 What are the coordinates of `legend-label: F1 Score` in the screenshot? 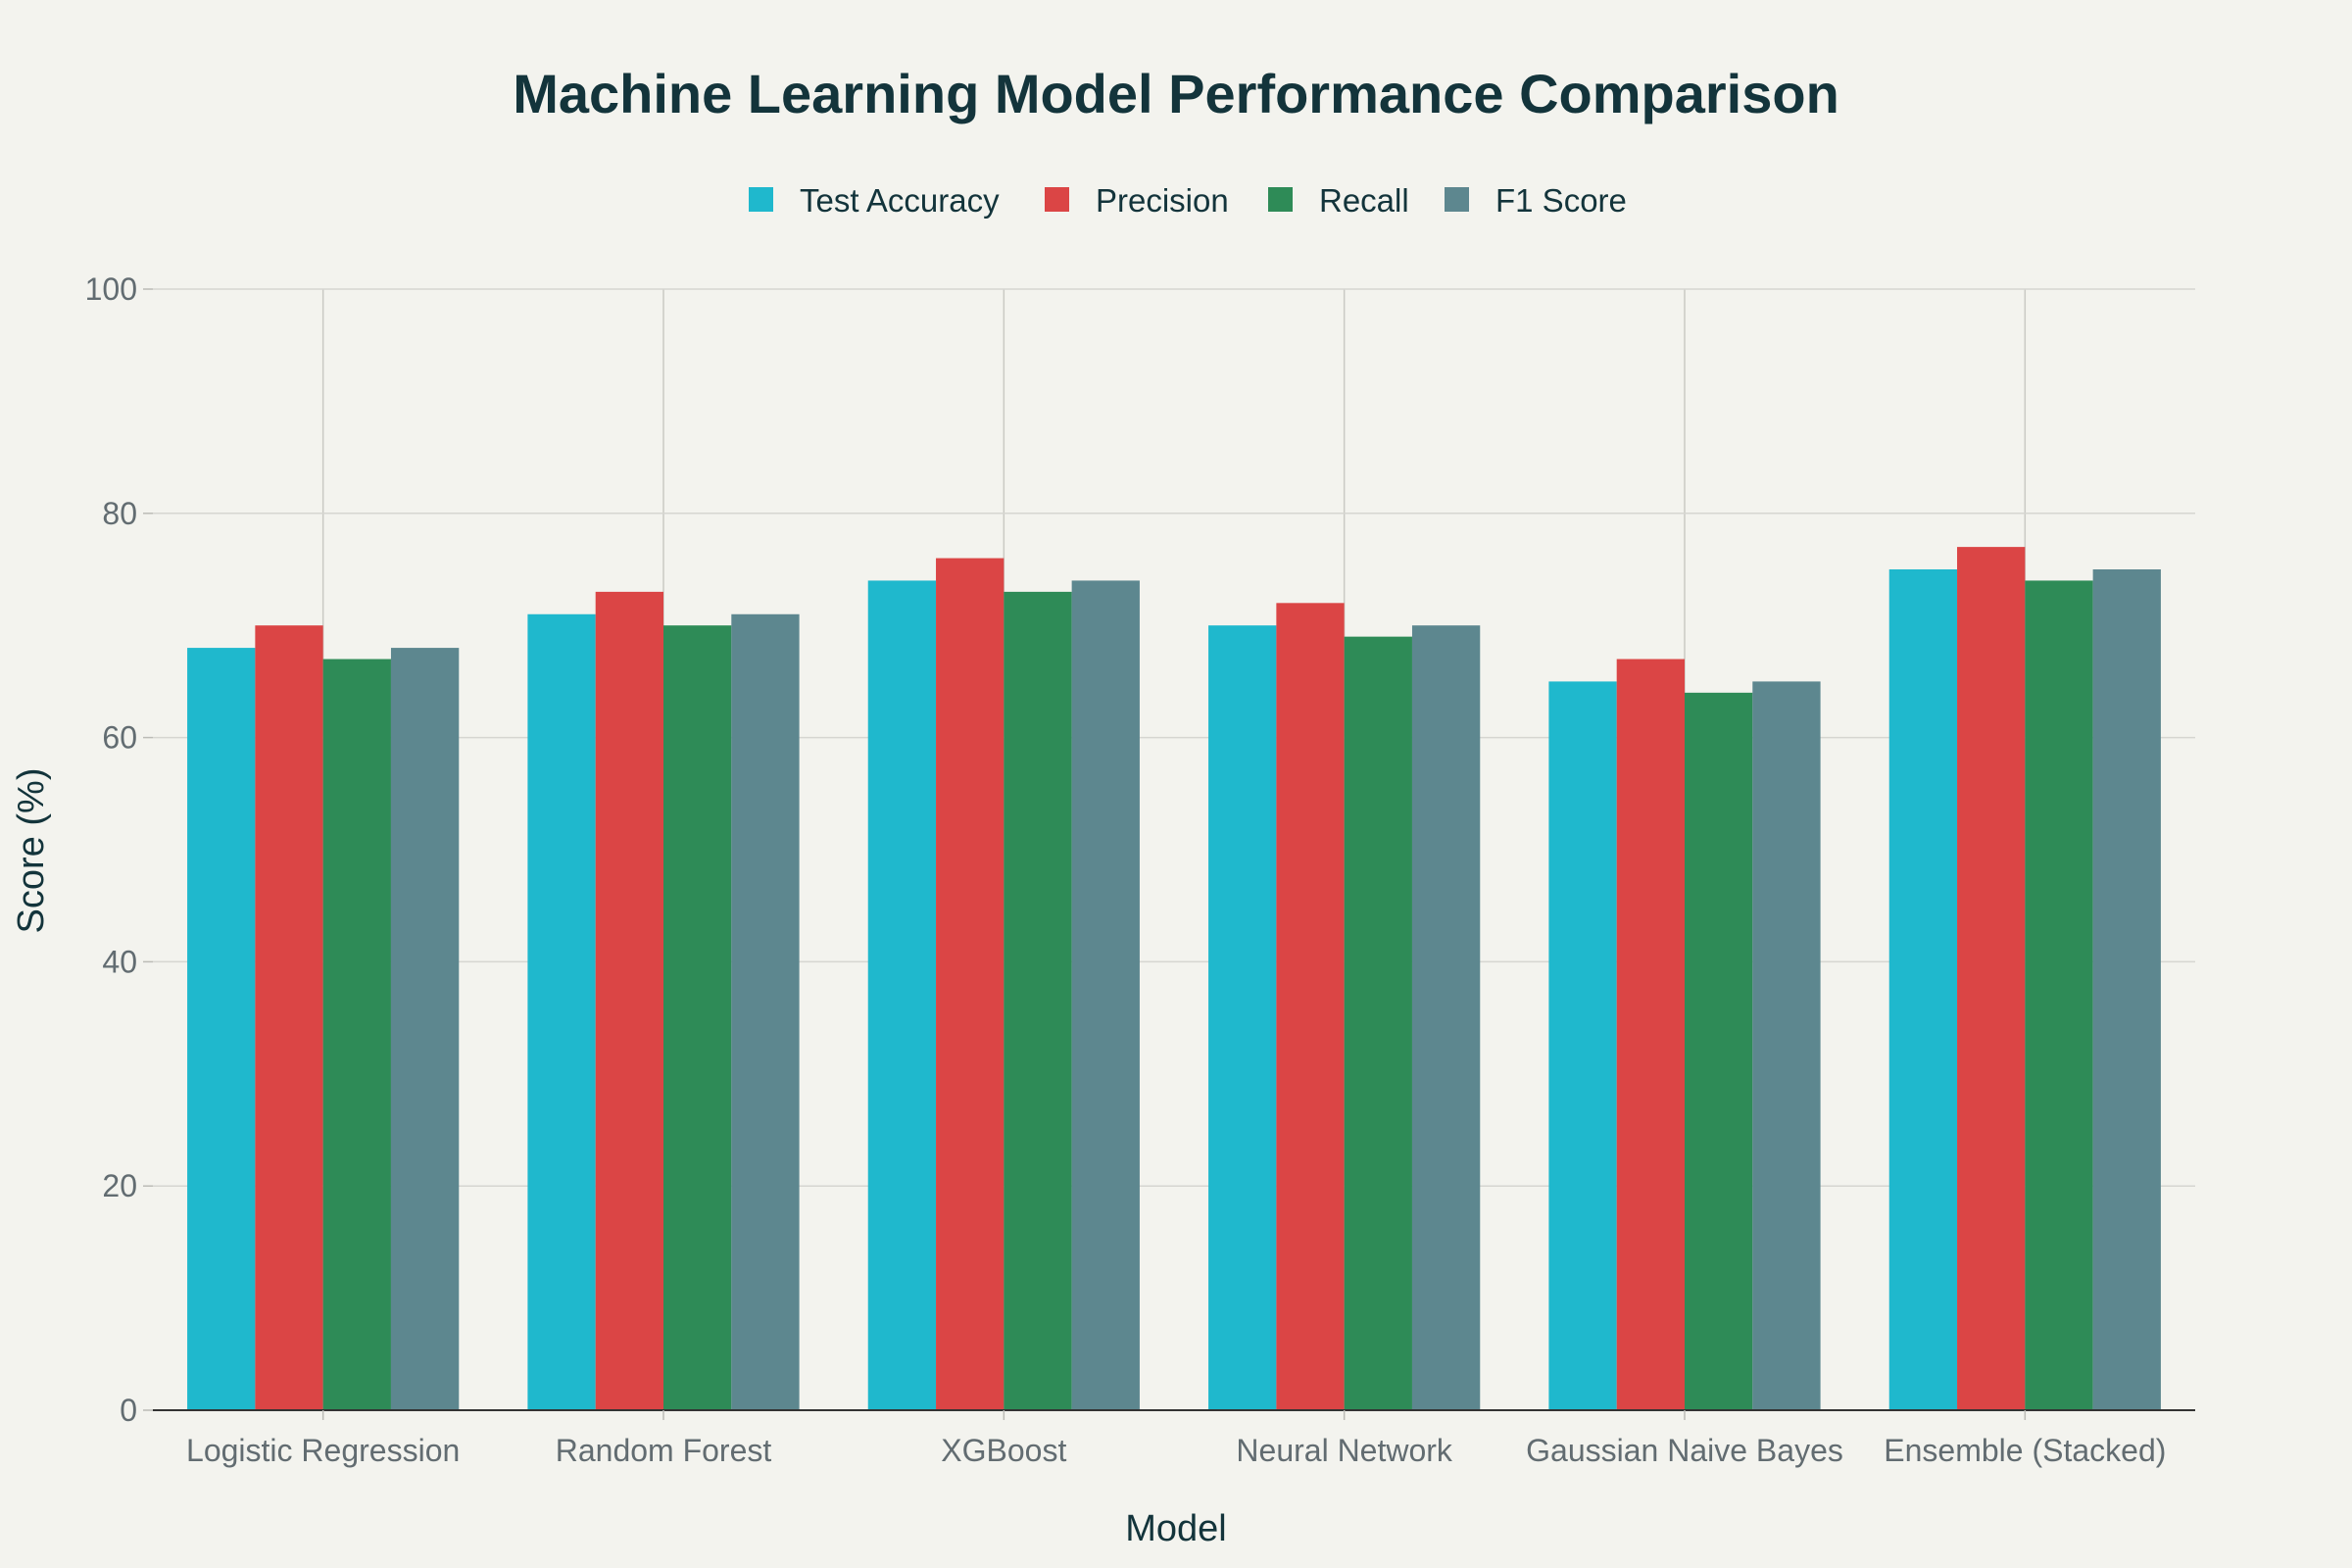 It's located at (1561, 200).